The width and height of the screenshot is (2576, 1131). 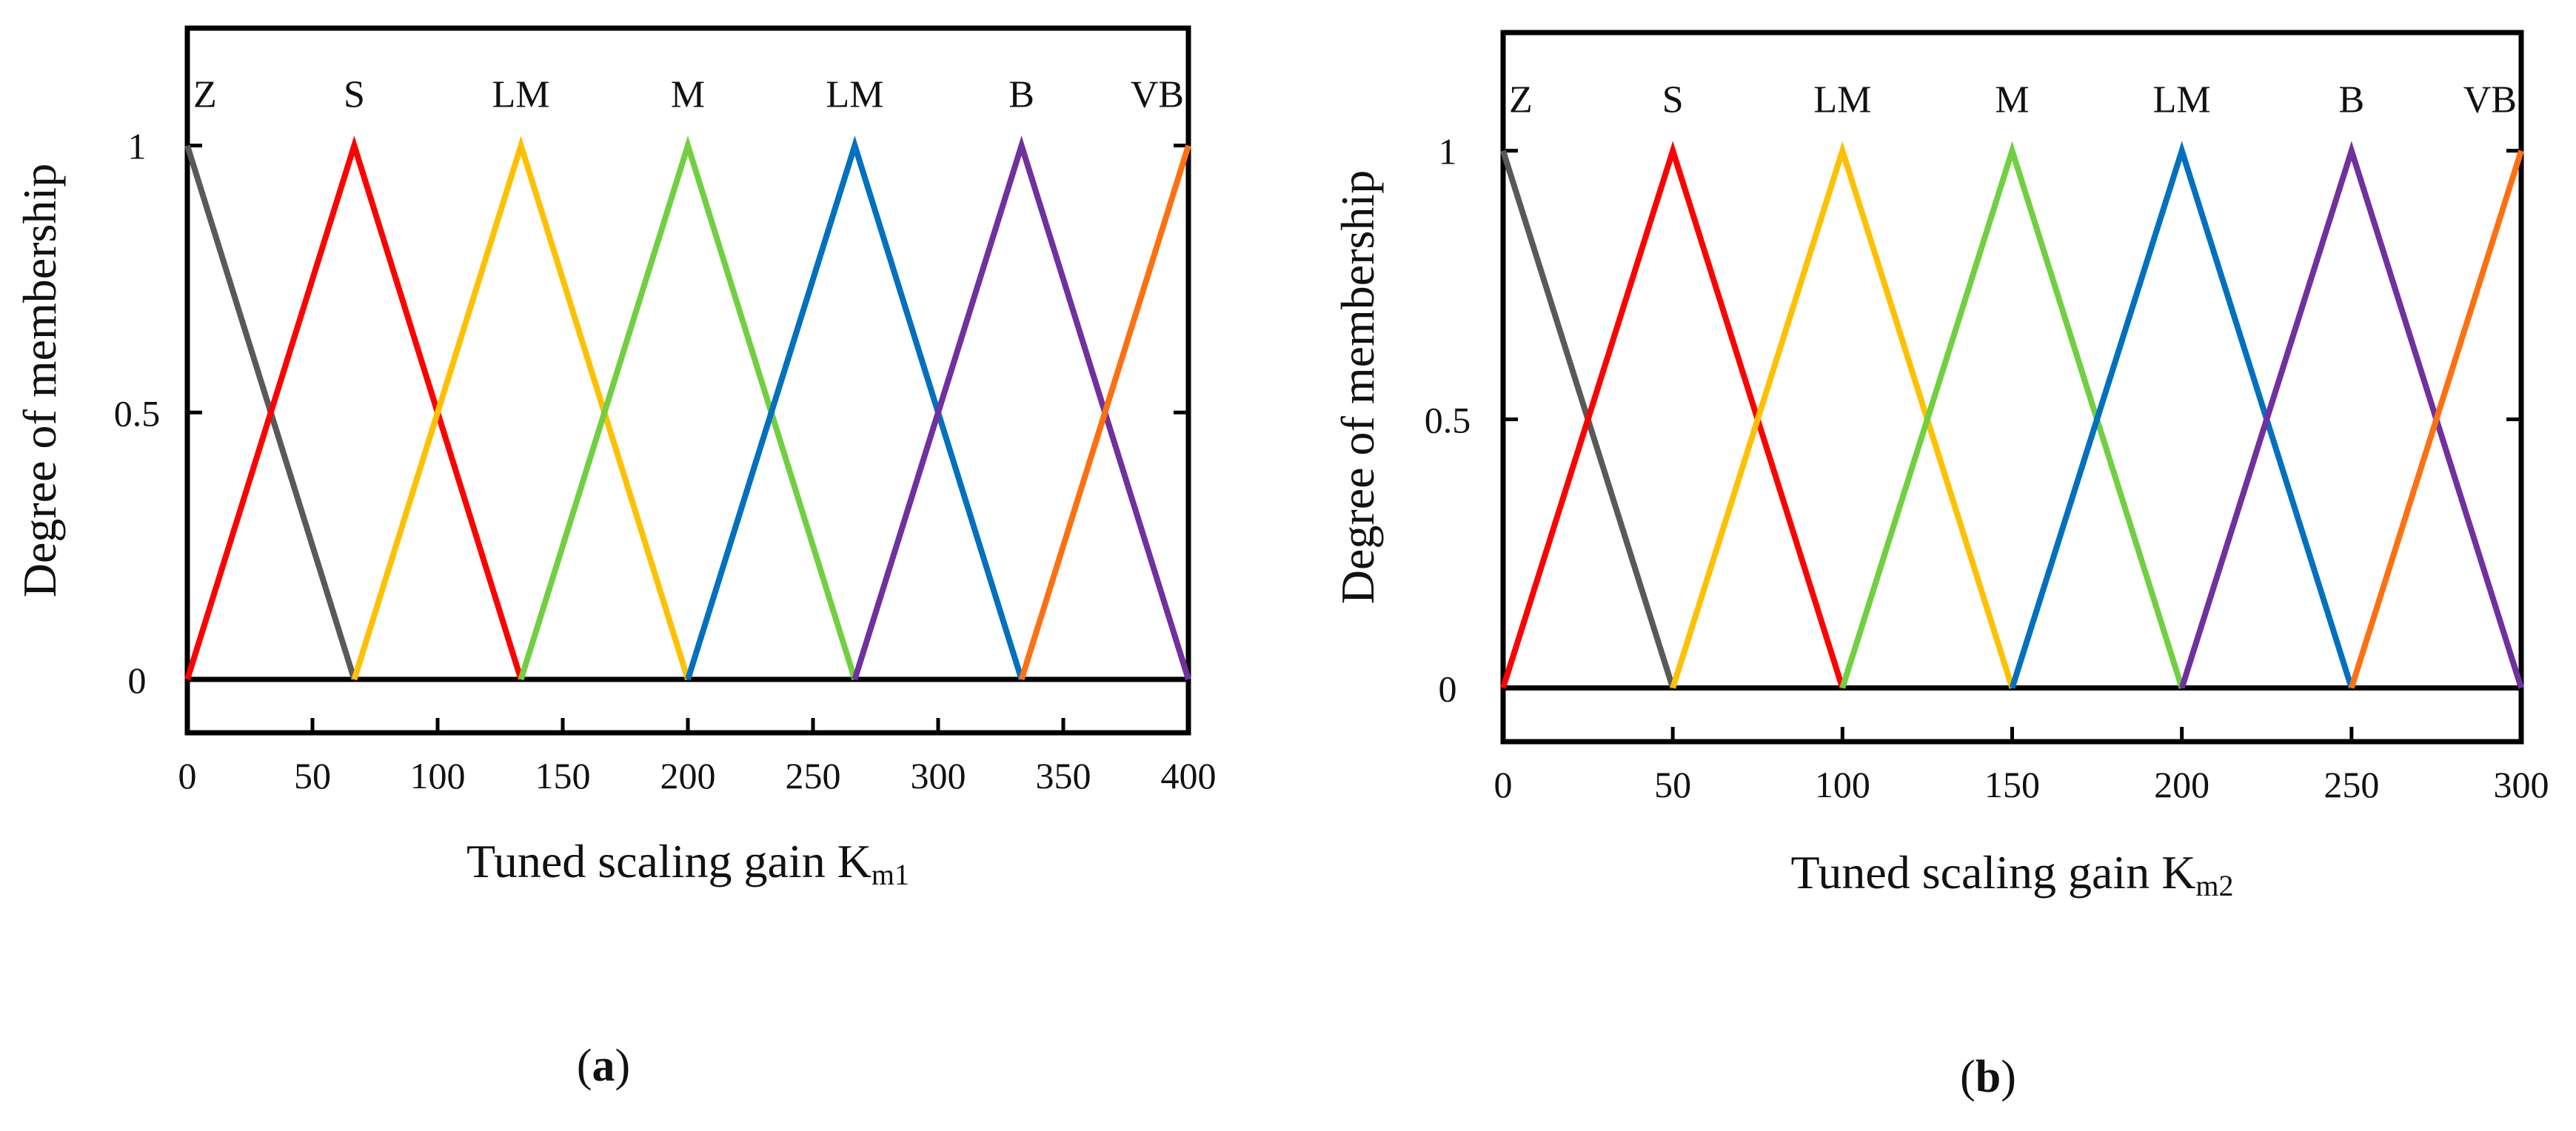 What do you see at coordinates (1063, 775) in the screenshot?
I see `x-tick-label: 350` at bounding box center [1063, 775].